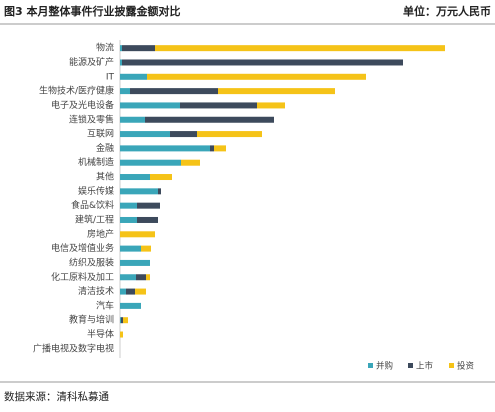  What do you see at coordinates (466, 366) in the screenshot?
I see `legend-label: 投资` at bounding box center [466, 366].